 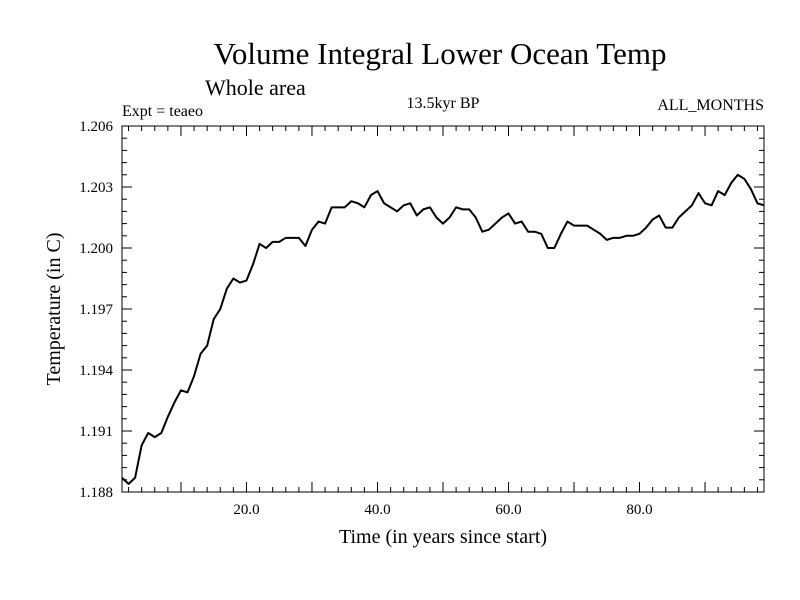 What do you see at coordinates (255, 87) in the screenshot?
I see `chart-subtitle: Whole area` at bounding box center [255, 87].